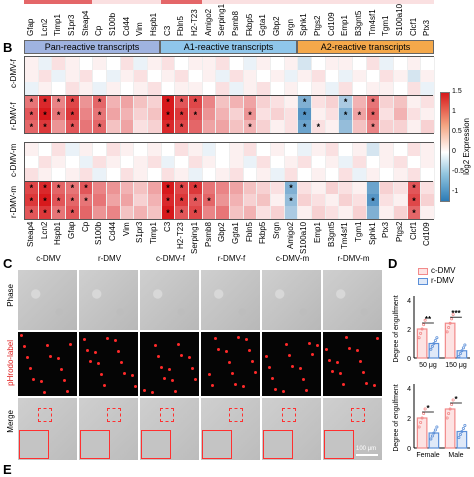  What do you see at coordinates (291, 429) in the screenshot?
I see `micrograph-merge` at bounding box center [291, 429].